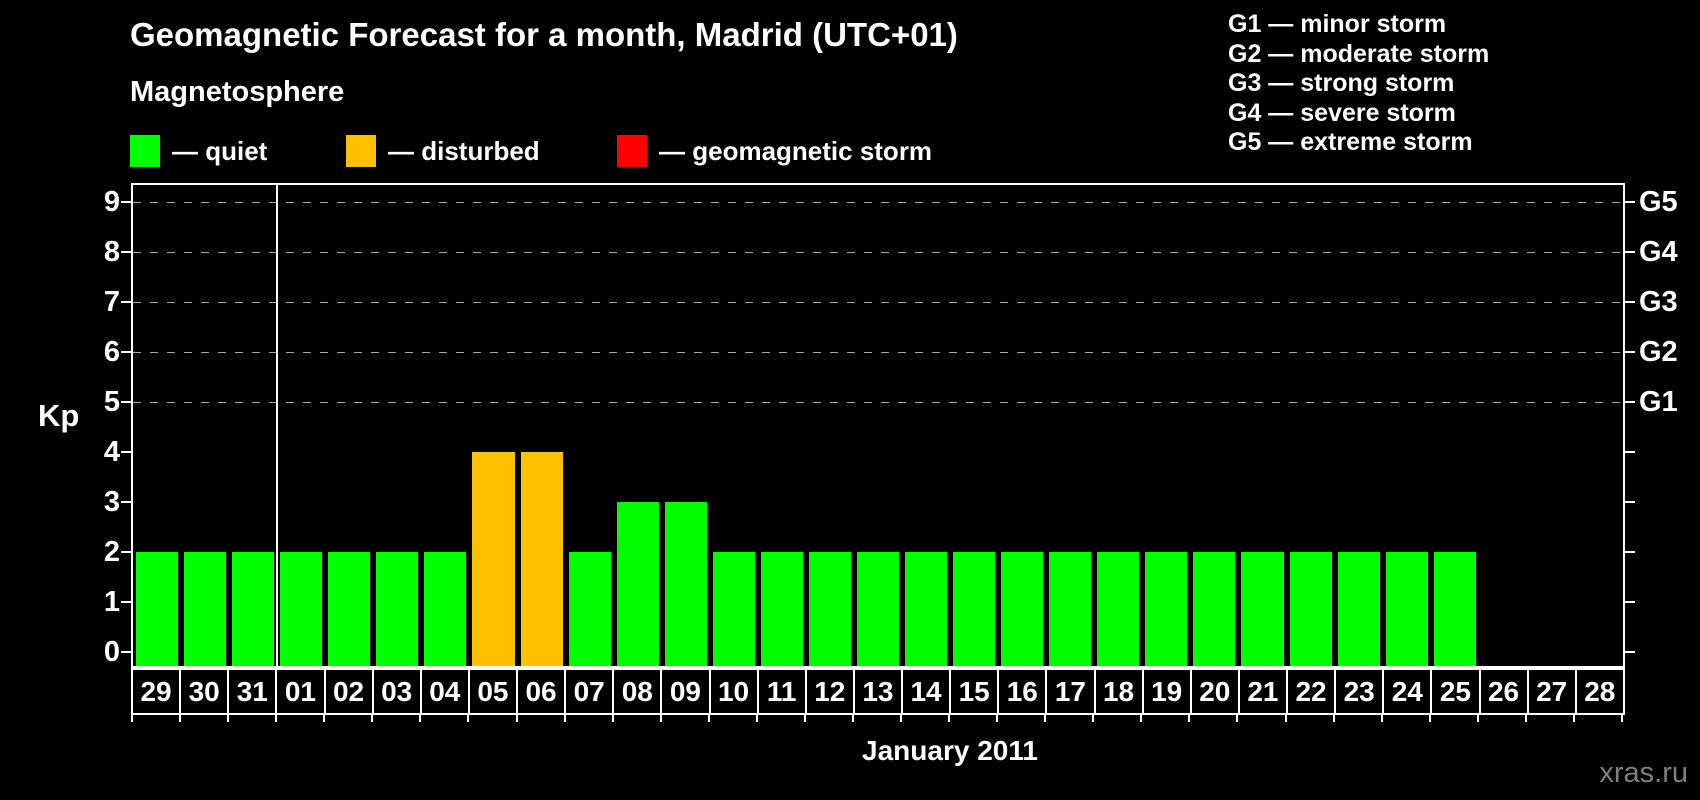 The height and width of the screenshot is (800, 1700). I want to click on day-label-17: 17, so click(1071, 691).